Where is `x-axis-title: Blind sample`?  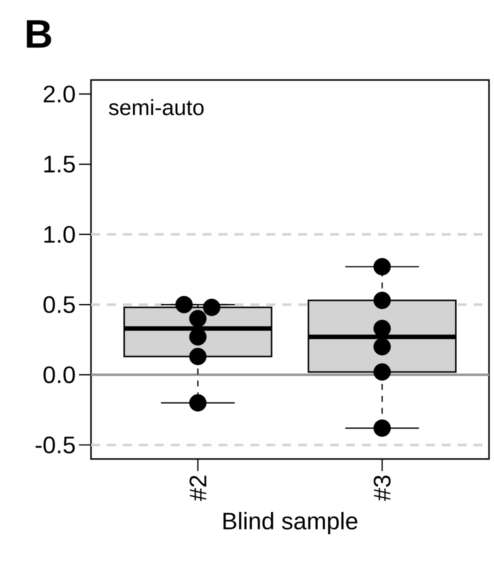
x-axis-title: Blind sample is located at coordinates (291, 523).